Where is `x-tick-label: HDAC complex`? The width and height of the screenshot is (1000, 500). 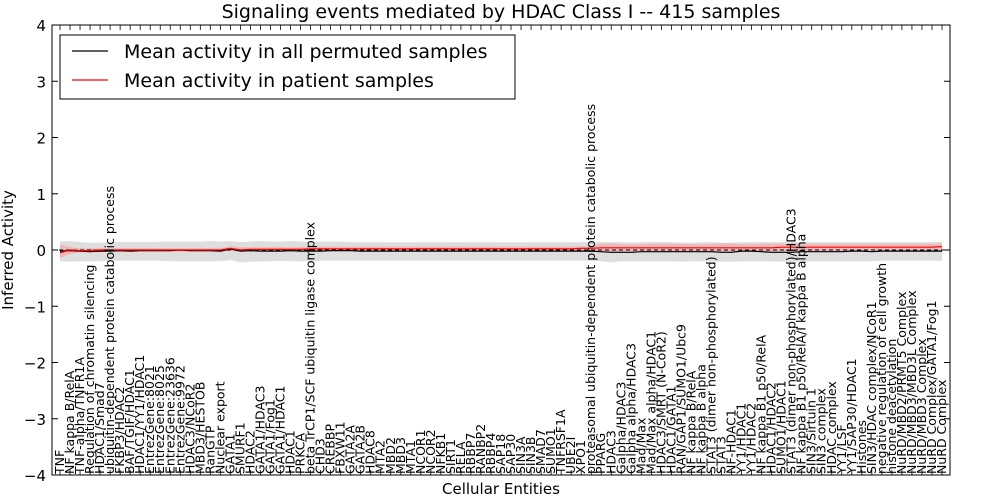 x-tick-label: HDAC complex is located at coordinates (831, 427).